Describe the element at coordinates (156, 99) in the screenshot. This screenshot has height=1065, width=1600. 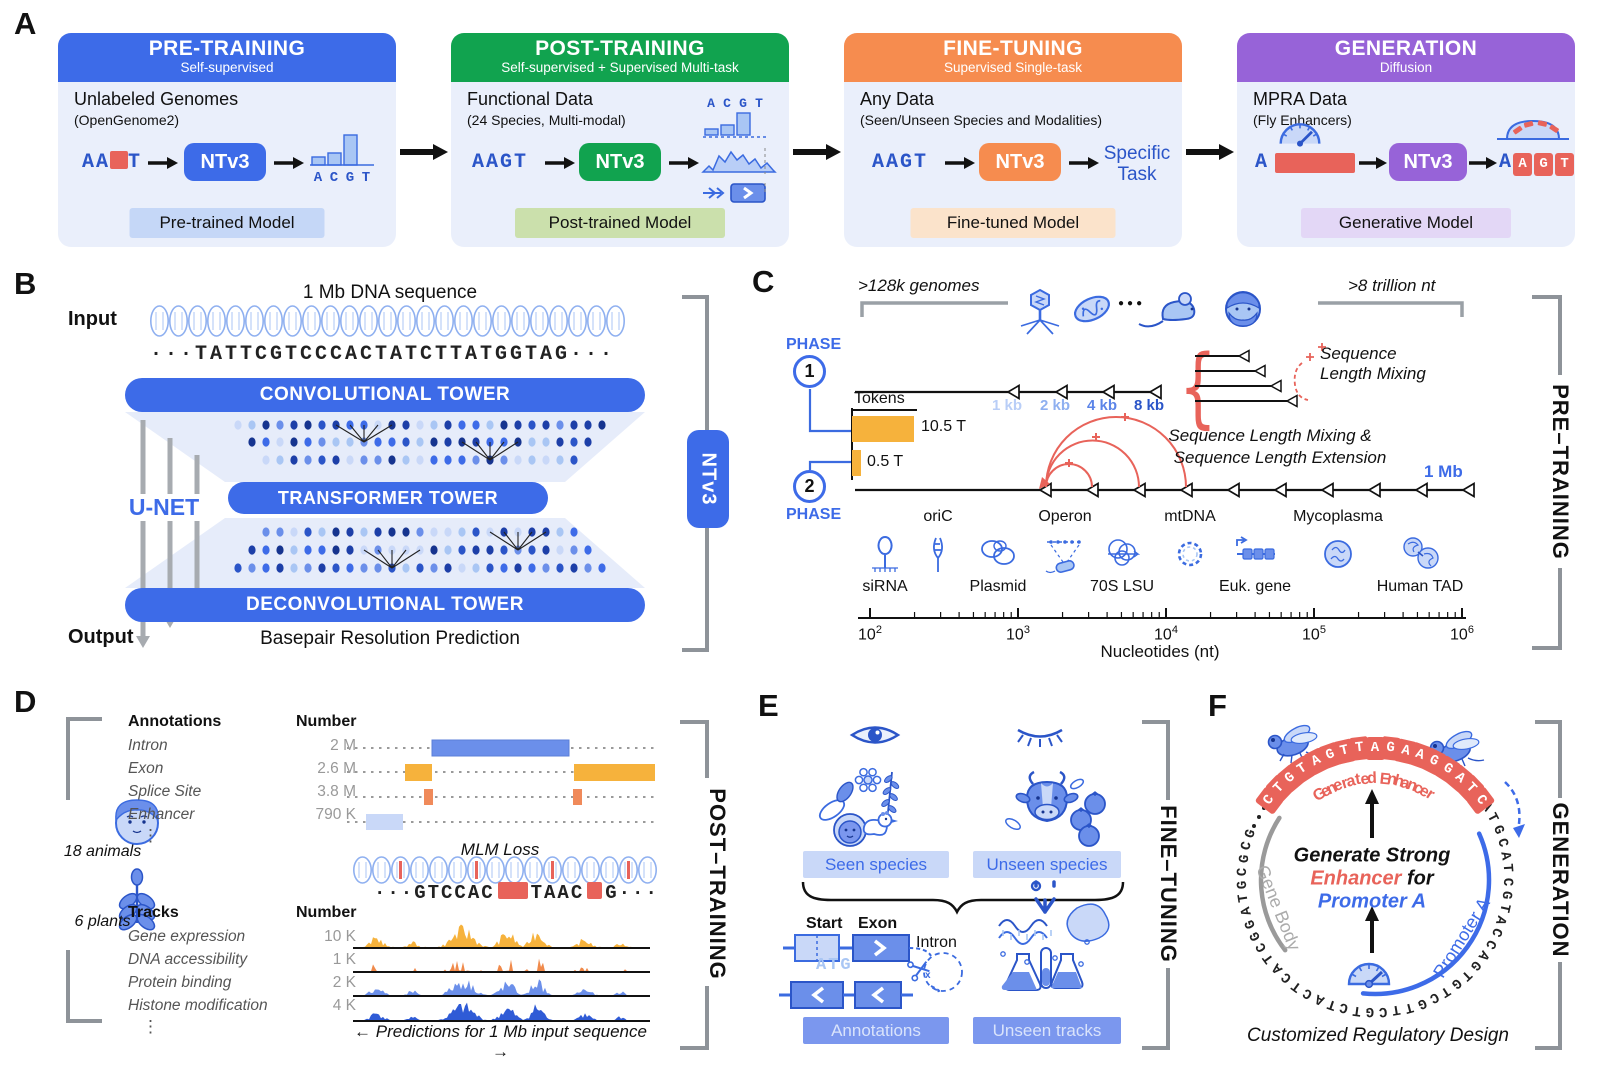
I see `stage-data-line1: Unlabeled Genomes` at that location.